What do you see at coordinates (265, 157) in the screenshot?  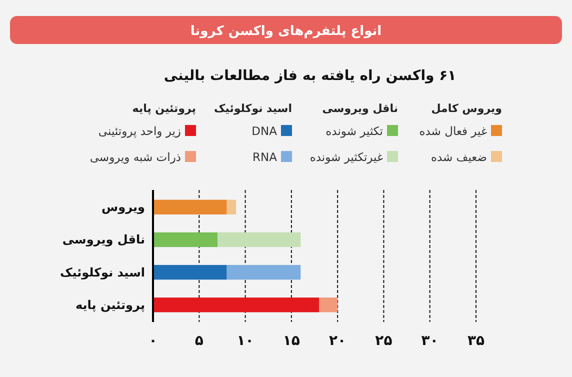 I see `legend-label: RNA` at bounding box center [265, 157].